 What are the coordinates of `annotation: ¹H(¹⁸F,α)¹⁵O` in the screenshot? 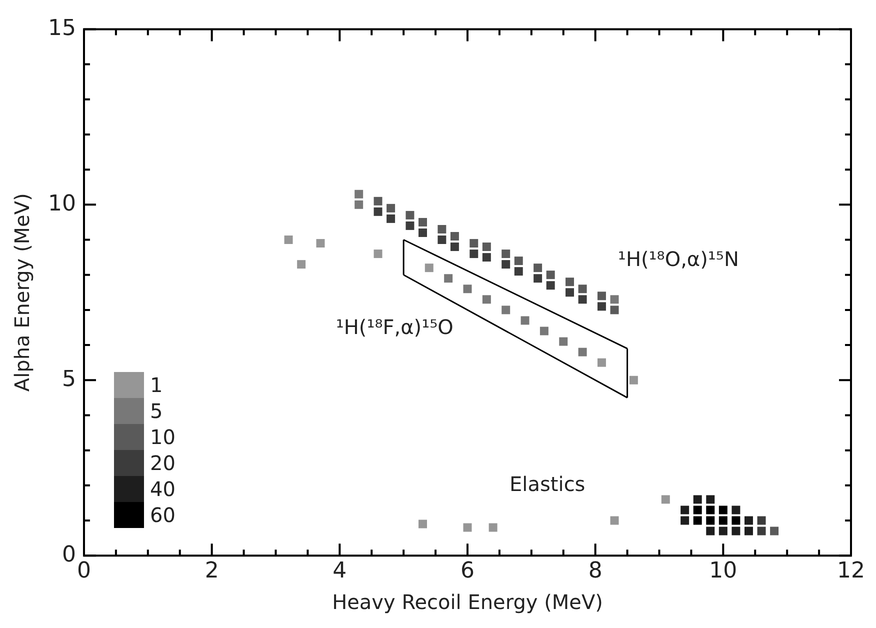 It's located at (395, 327).